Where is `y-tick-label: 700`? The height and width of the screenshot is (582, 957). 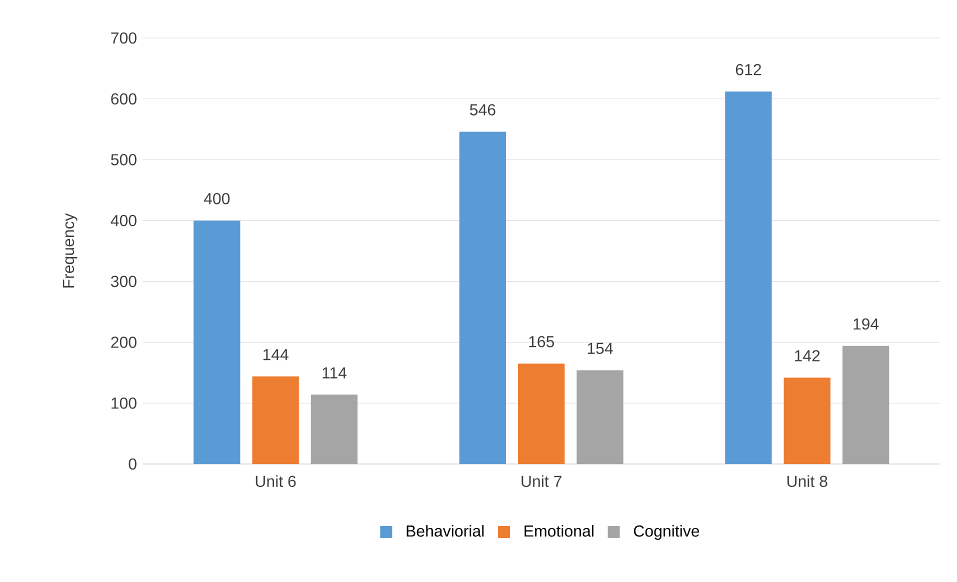 y-tick-label: 700 is located at coordinates (123, 38).